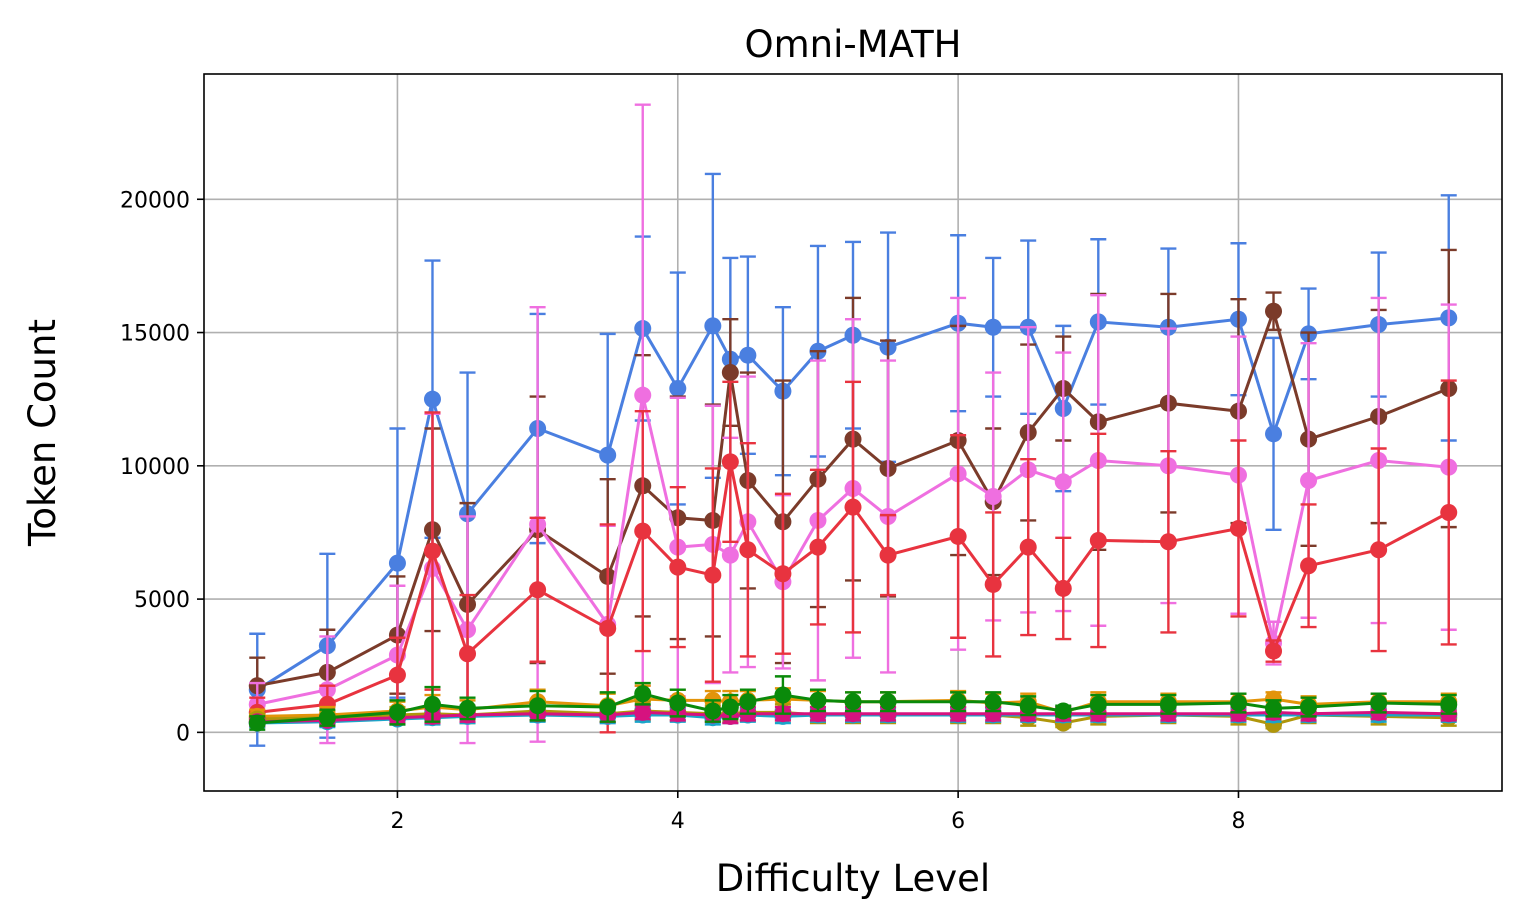 This screenshot has height=922, width=1522. I want to click on x-axis-title: Difficulty Level, so click(853, 878).